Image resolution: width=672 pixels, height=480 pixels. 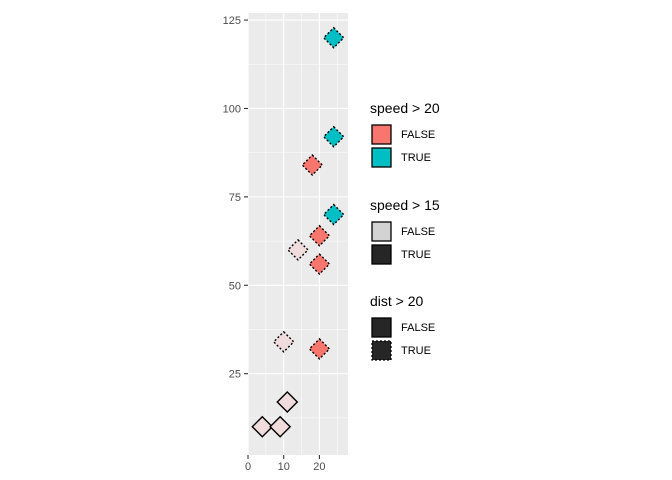 I want to click on plot-panel, so click(x=298, y=234).